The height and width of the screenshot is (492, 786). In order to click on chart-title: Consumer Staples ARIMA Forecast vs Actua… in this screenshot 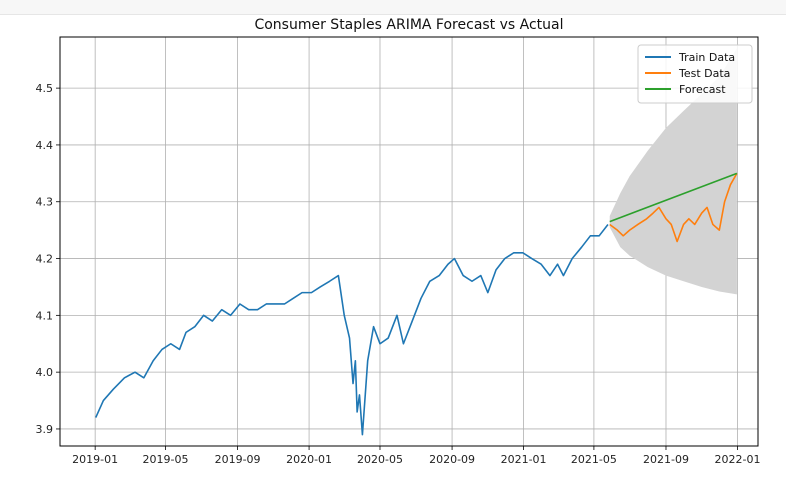, I will do `click(408, 25)`.